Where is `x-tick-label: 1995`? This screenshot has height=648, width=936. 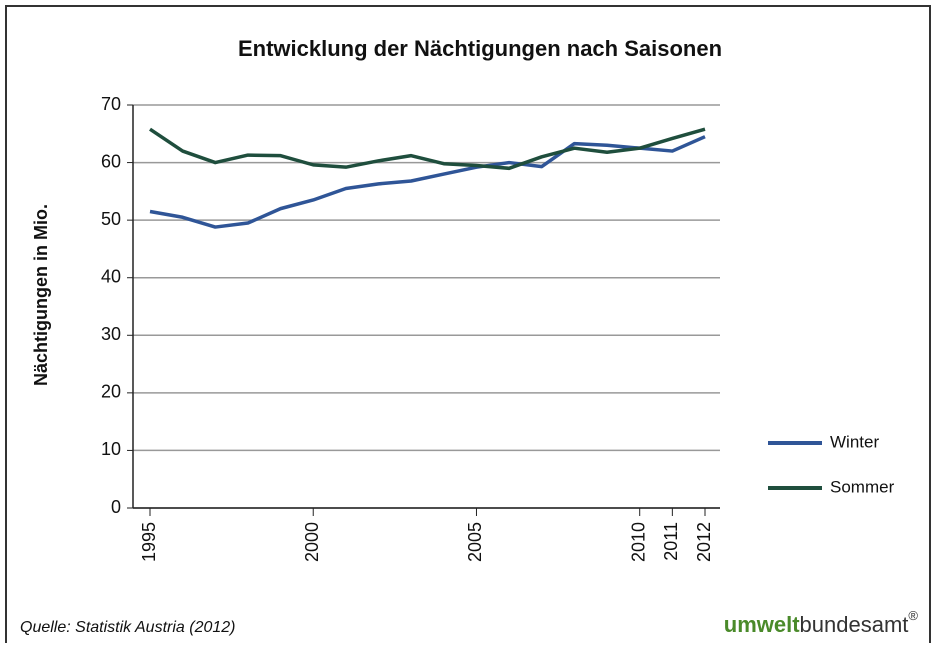 x-tick-label: 1995 is located at coordinates (149, 542).